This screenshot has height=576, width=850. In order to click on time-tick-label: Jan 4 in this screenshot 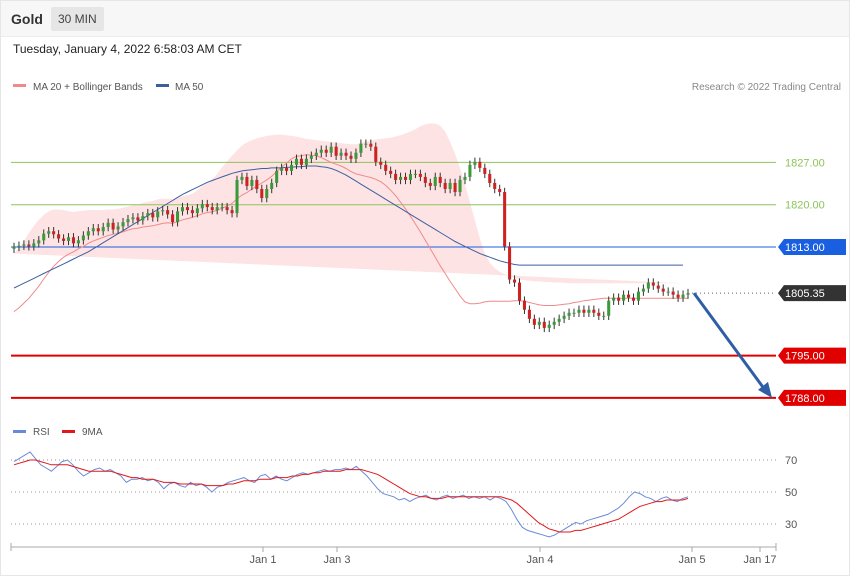, I will do `click(540, 560)`.